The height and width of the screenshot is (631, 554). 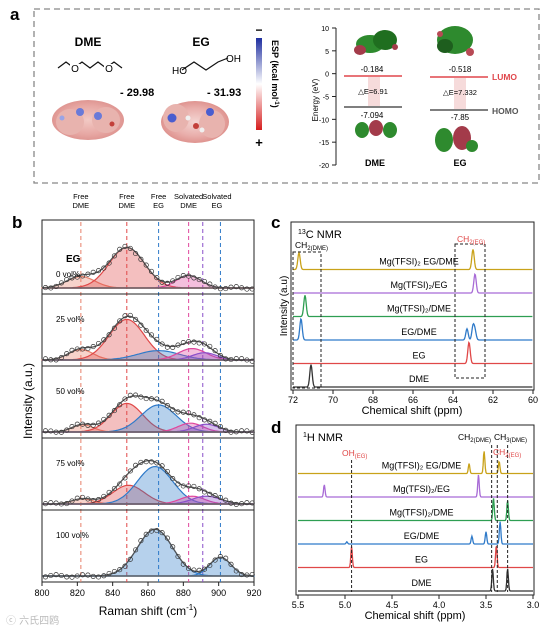 I want to click on energy-tick-label: 5, so click(x=327, y=52).